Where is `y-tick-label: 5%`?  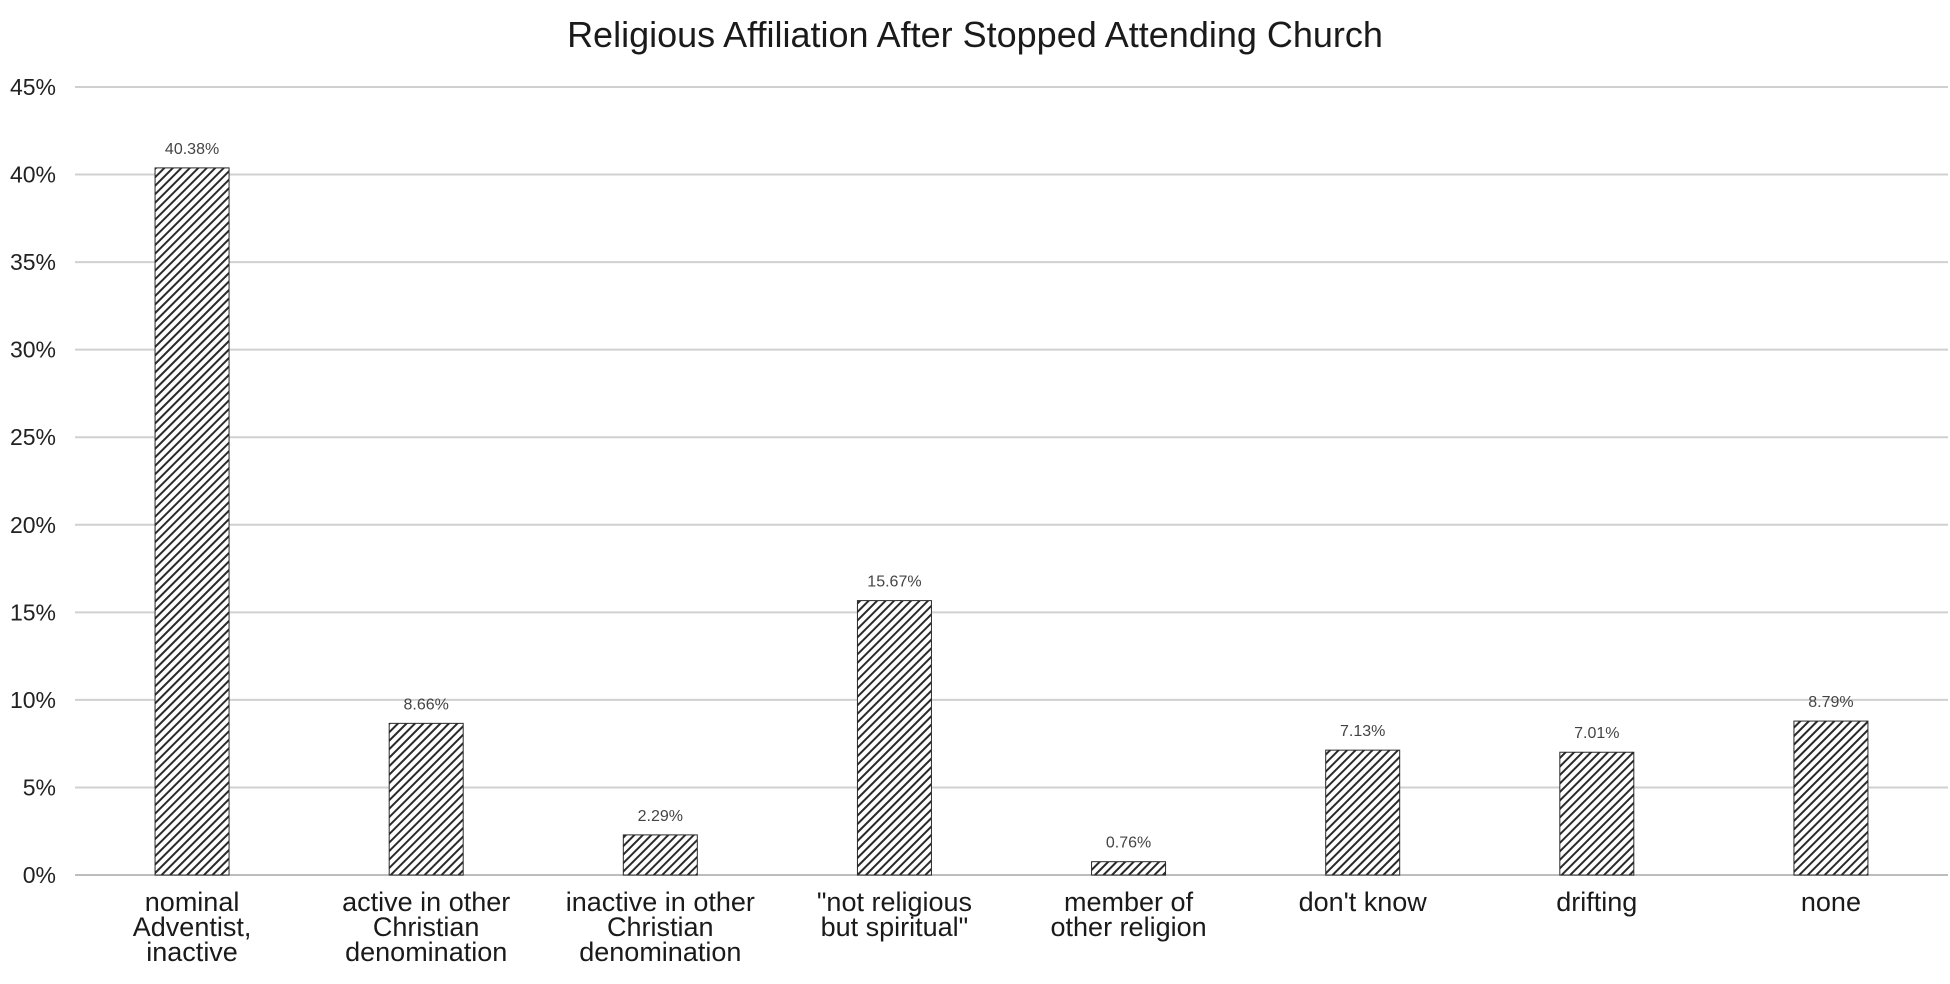
y-tick-label: 5% is located at coordinates (39, 787).